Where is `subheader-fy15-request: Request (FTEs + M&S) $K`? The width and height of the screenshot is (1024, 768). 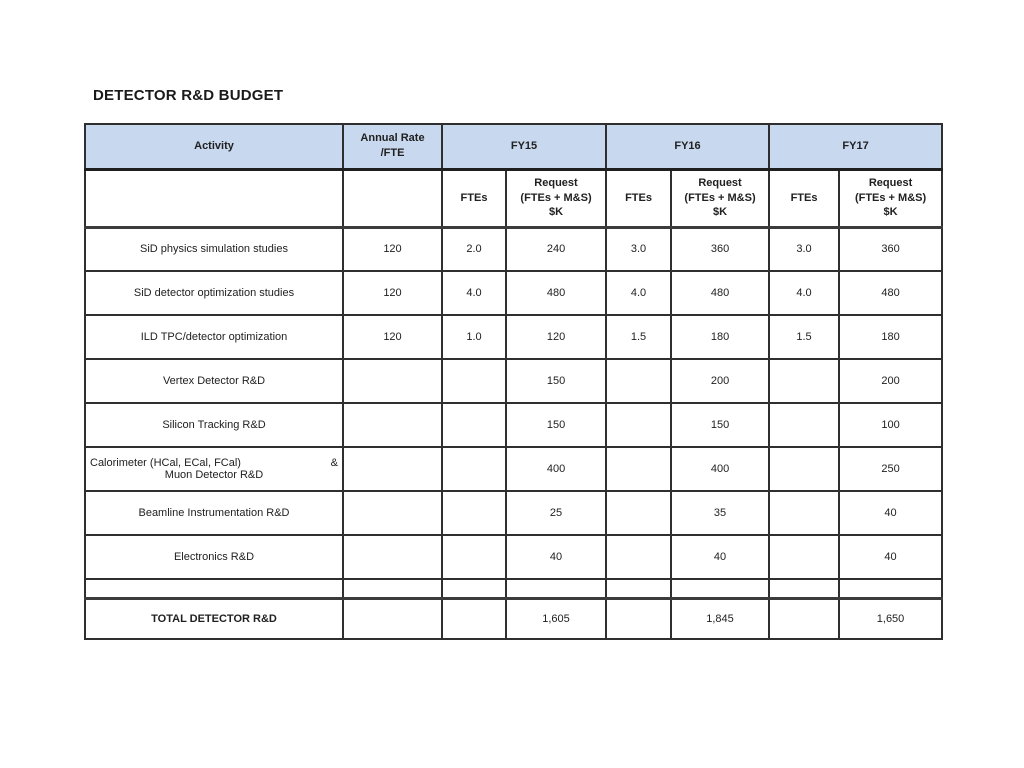 subheader-fy15-request: Request (FTEs + M&S) $K is located at coordinates (556, 198).